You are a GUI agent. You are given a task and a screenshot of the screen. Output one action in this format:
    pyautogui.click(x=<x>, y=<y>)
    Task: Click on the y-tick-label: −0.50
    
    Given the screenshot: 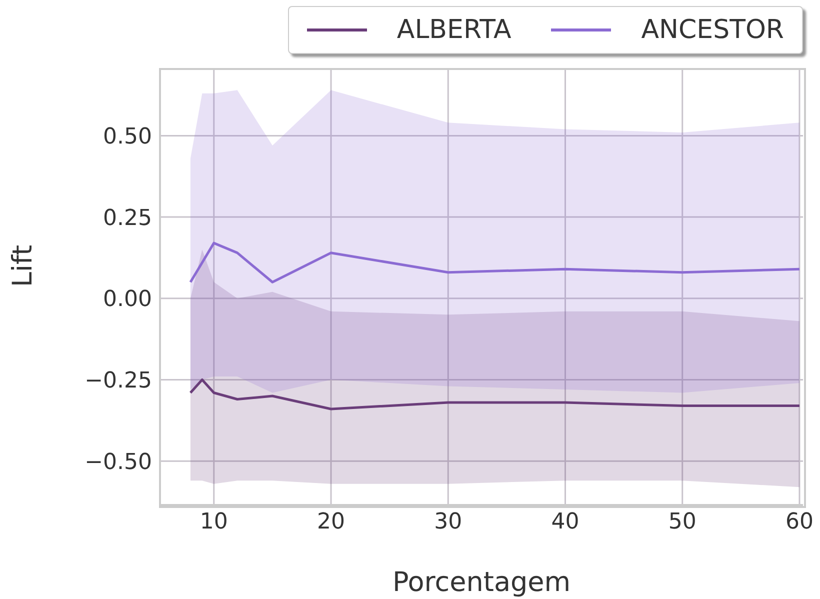 What is the action you would take?
    pyautogui.click(x=118, y=462)
    